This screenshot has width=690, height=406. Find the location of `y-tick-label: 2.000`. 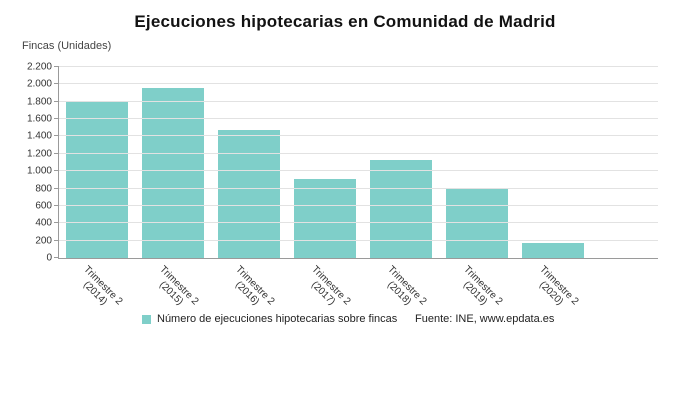

y-tick-label: 2.000 is located at coordinates (39, 84).